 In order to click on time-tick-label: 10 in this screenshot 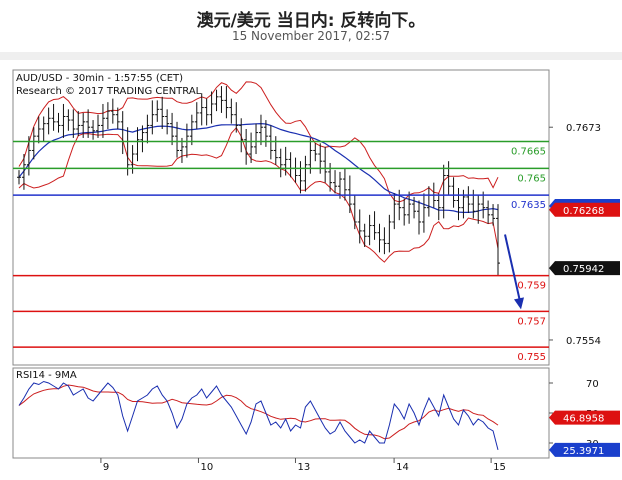, I will do `click(206, 467)`.